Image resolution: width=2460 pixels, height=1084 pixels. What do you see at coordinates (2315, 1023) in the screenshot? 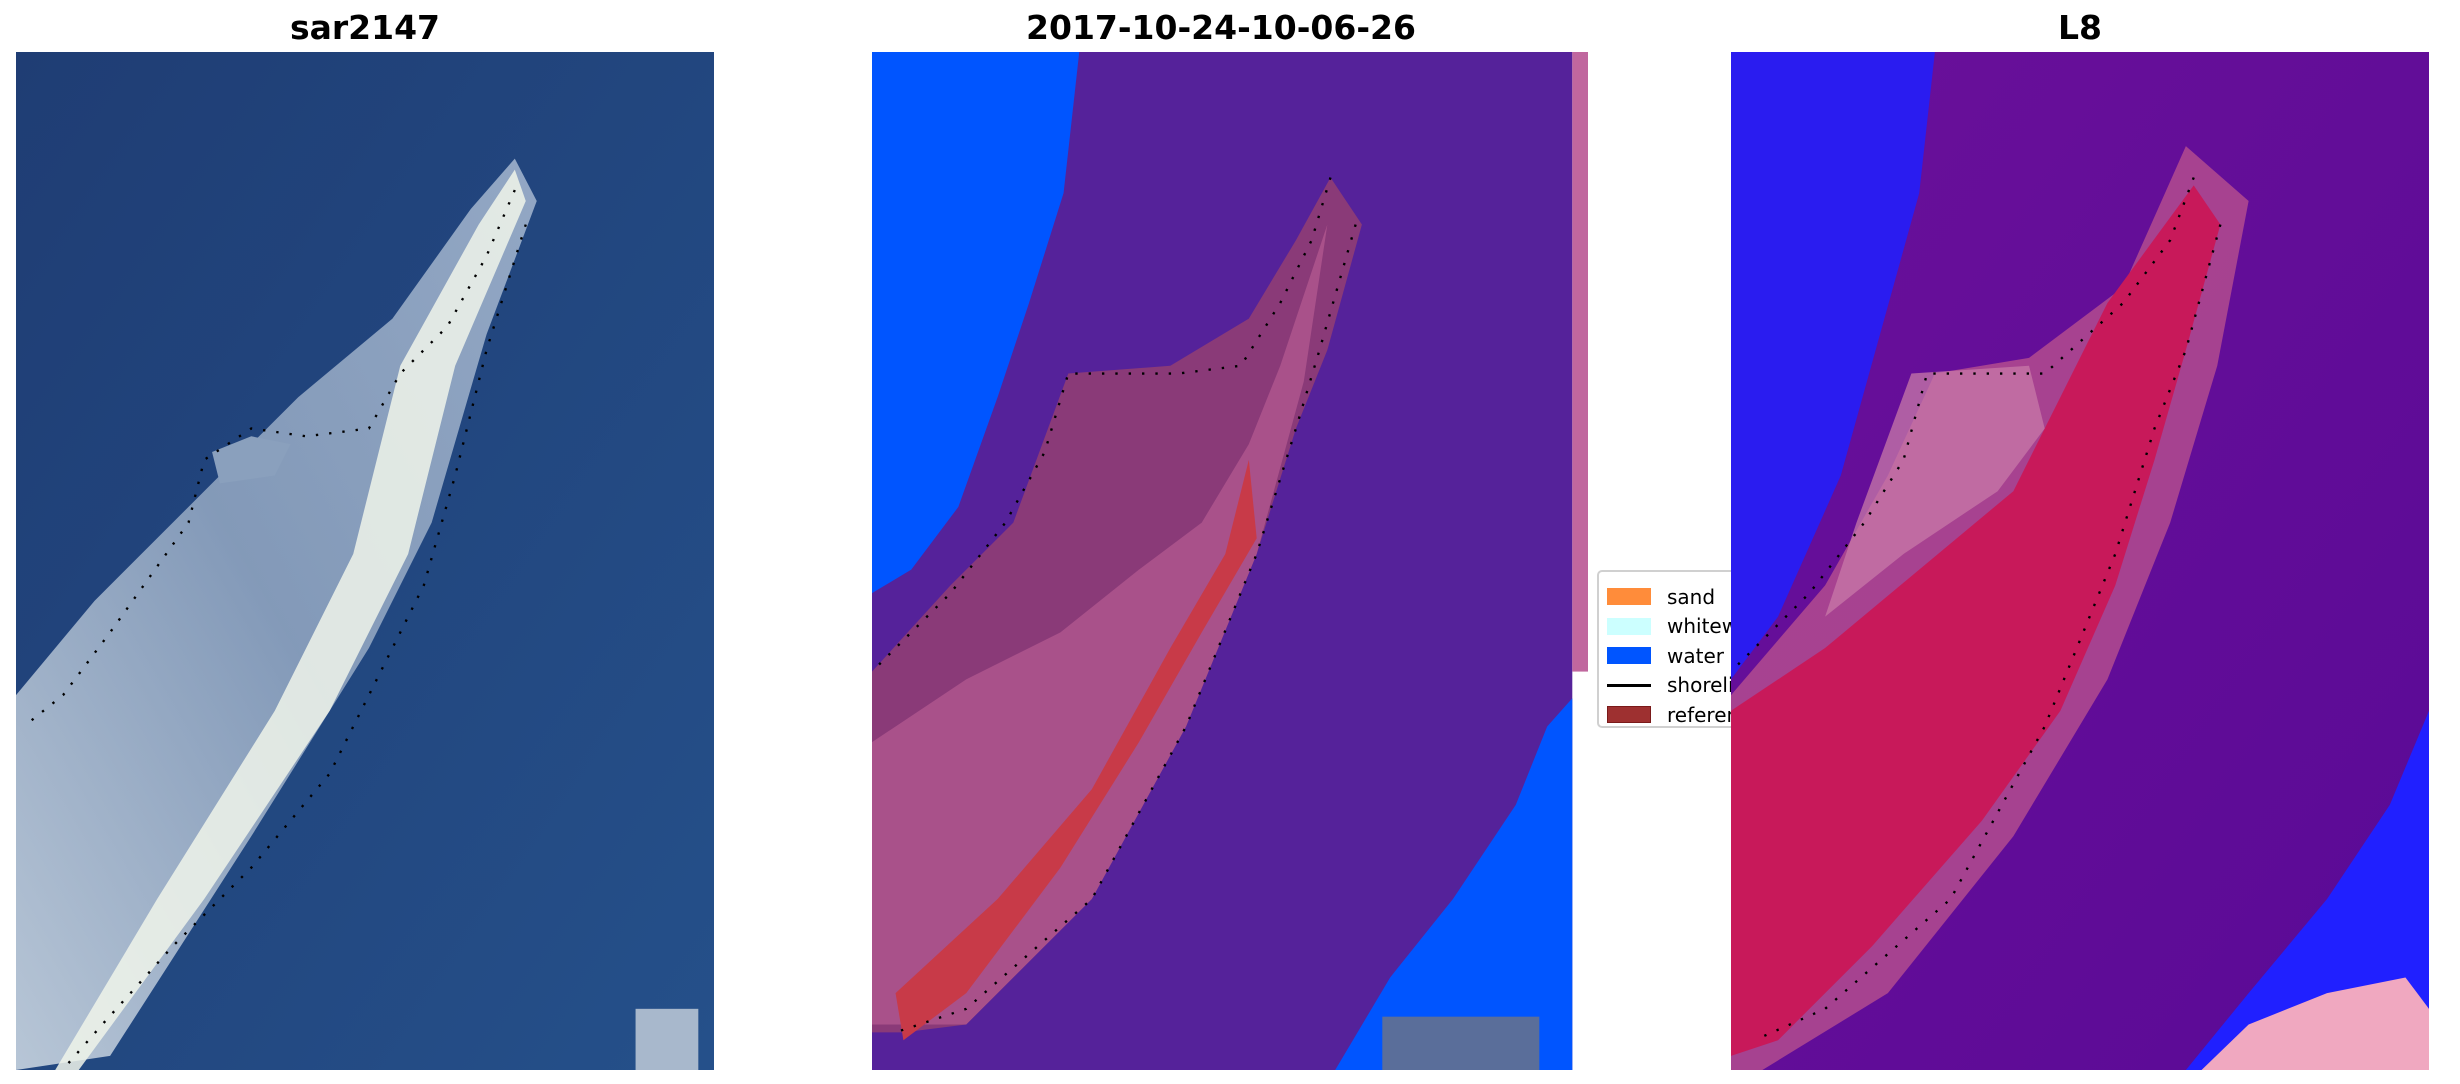
I see `bright-patch` at bounding box center [2315, 1023].